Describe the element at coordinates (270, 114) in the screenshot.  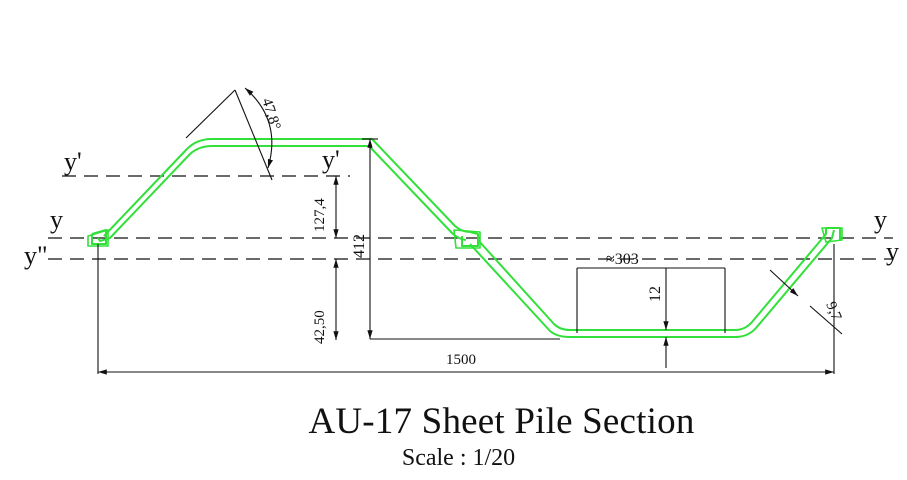
I see `angle-label: 47,8°` at that location.